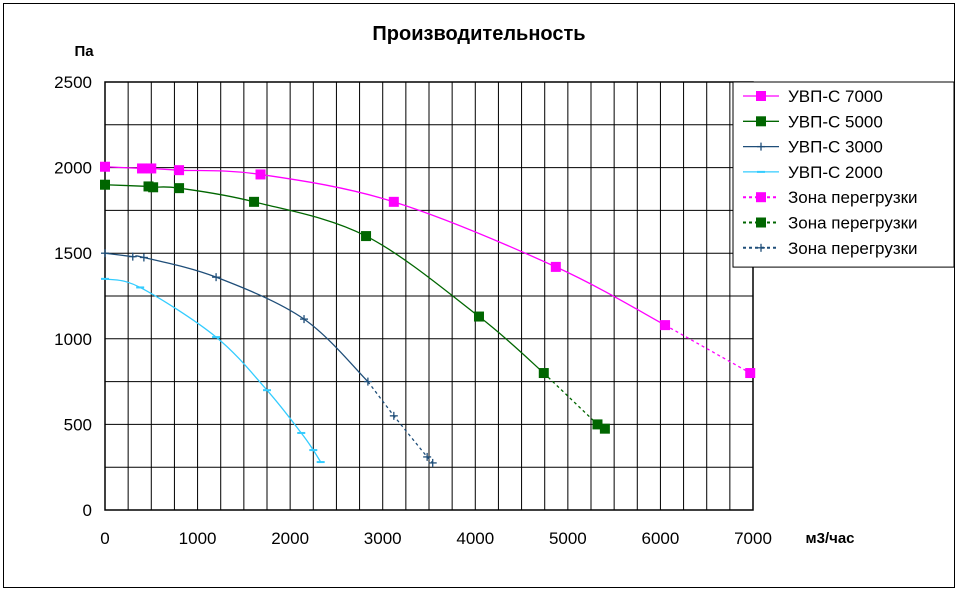 This screenshot has height=593, width=960. Describe the element at coordinates (753, 538) in the screenshot. I see `x-tick-label: 7000` at that location.